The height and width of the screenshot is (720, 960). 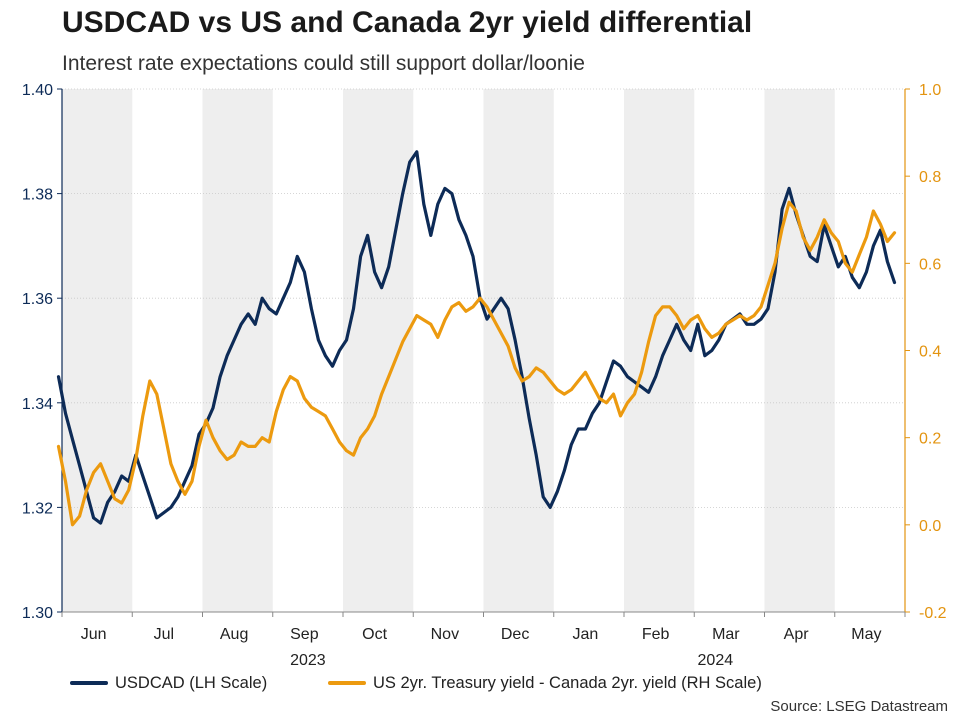 I want to click on x-tick-label-jul: Jul, so click(x=164, y=634).